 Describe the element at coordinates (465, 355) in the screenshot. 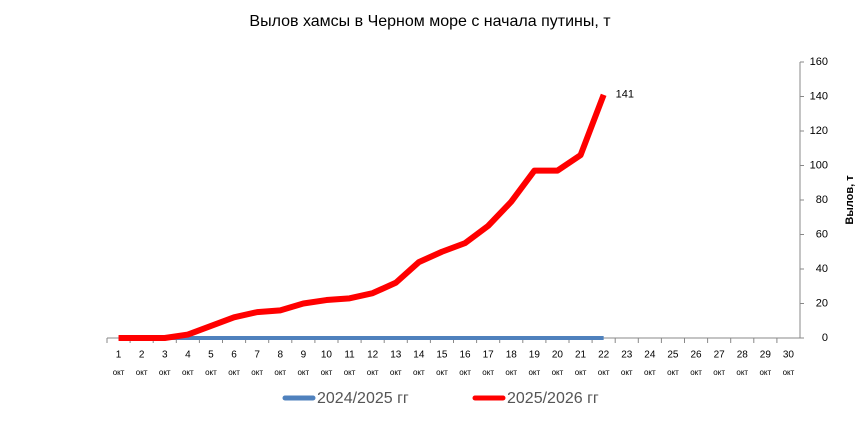

I see `x-tick-label: 16` at that location.